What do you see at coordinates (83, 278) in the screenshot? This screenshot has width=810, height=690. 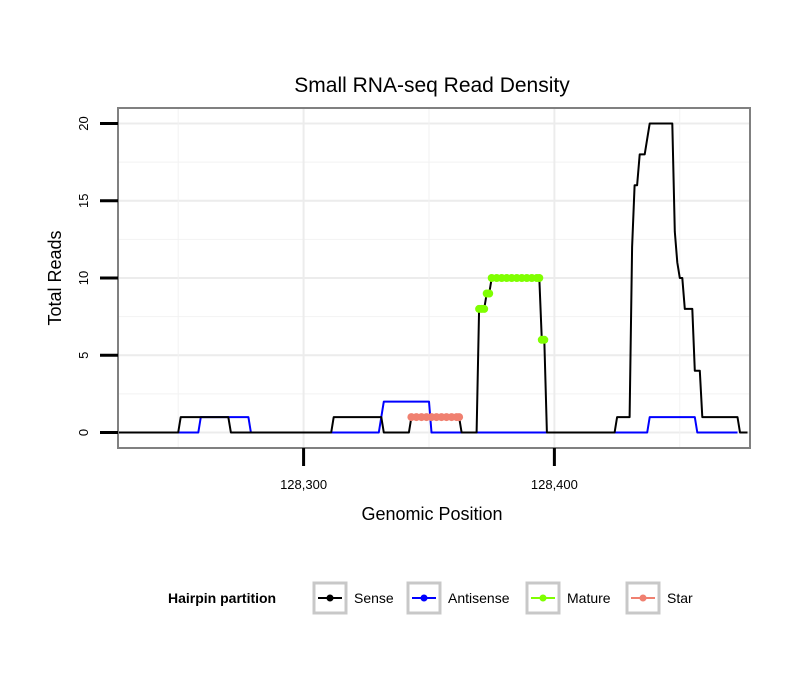 I see `y-tick-label: 10` at bounding box center [83, 278].